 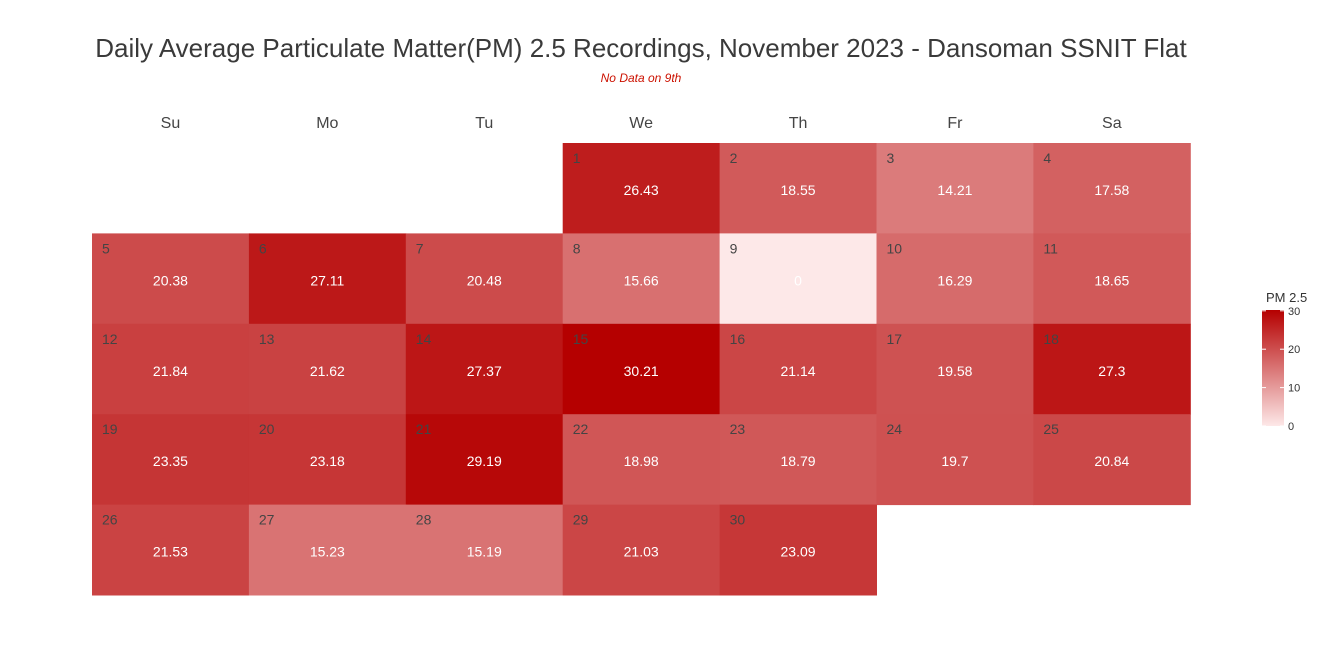 What do you see at coordinates (1112, 123) in the screenshot?
I see `weekday-label: Sa` at bounding box center [1112, 123].